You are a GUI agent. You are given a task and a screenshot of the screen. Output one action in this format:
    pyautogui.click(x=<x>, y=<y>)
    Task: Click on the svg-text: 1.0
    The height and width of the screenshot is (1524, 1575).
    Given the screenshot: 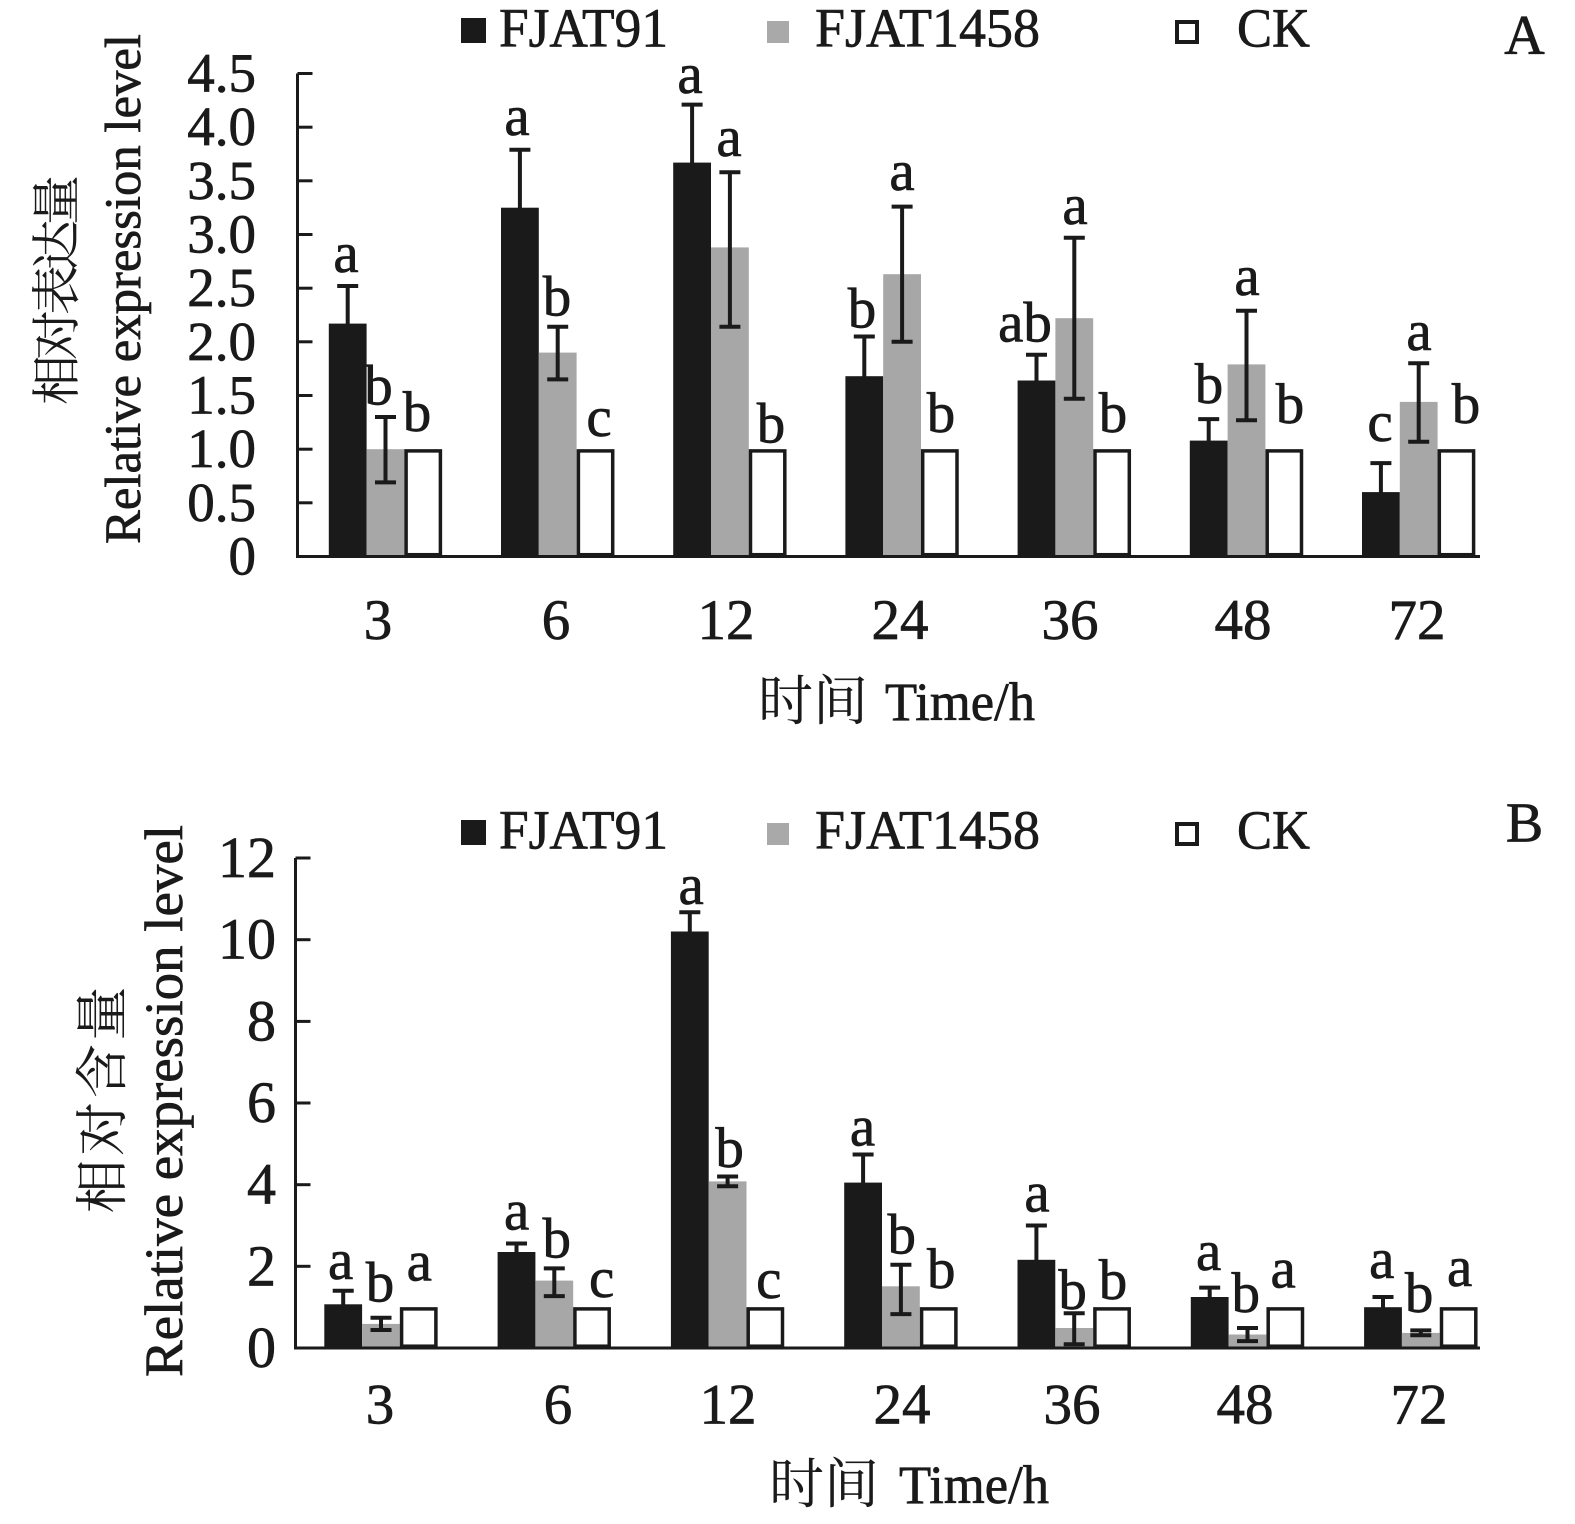 What is the action you would take?
    pyautogui.click(x=221, y=448)
    